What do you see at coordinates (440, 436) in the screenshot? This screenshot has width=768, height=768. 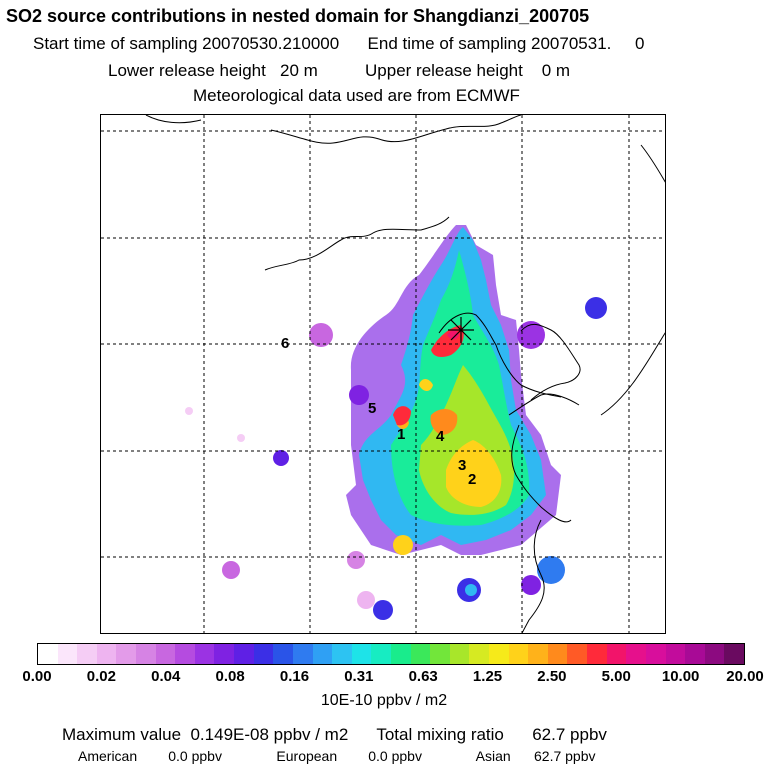 I see `source-label-4: 4` at bounding box center [440, 436].